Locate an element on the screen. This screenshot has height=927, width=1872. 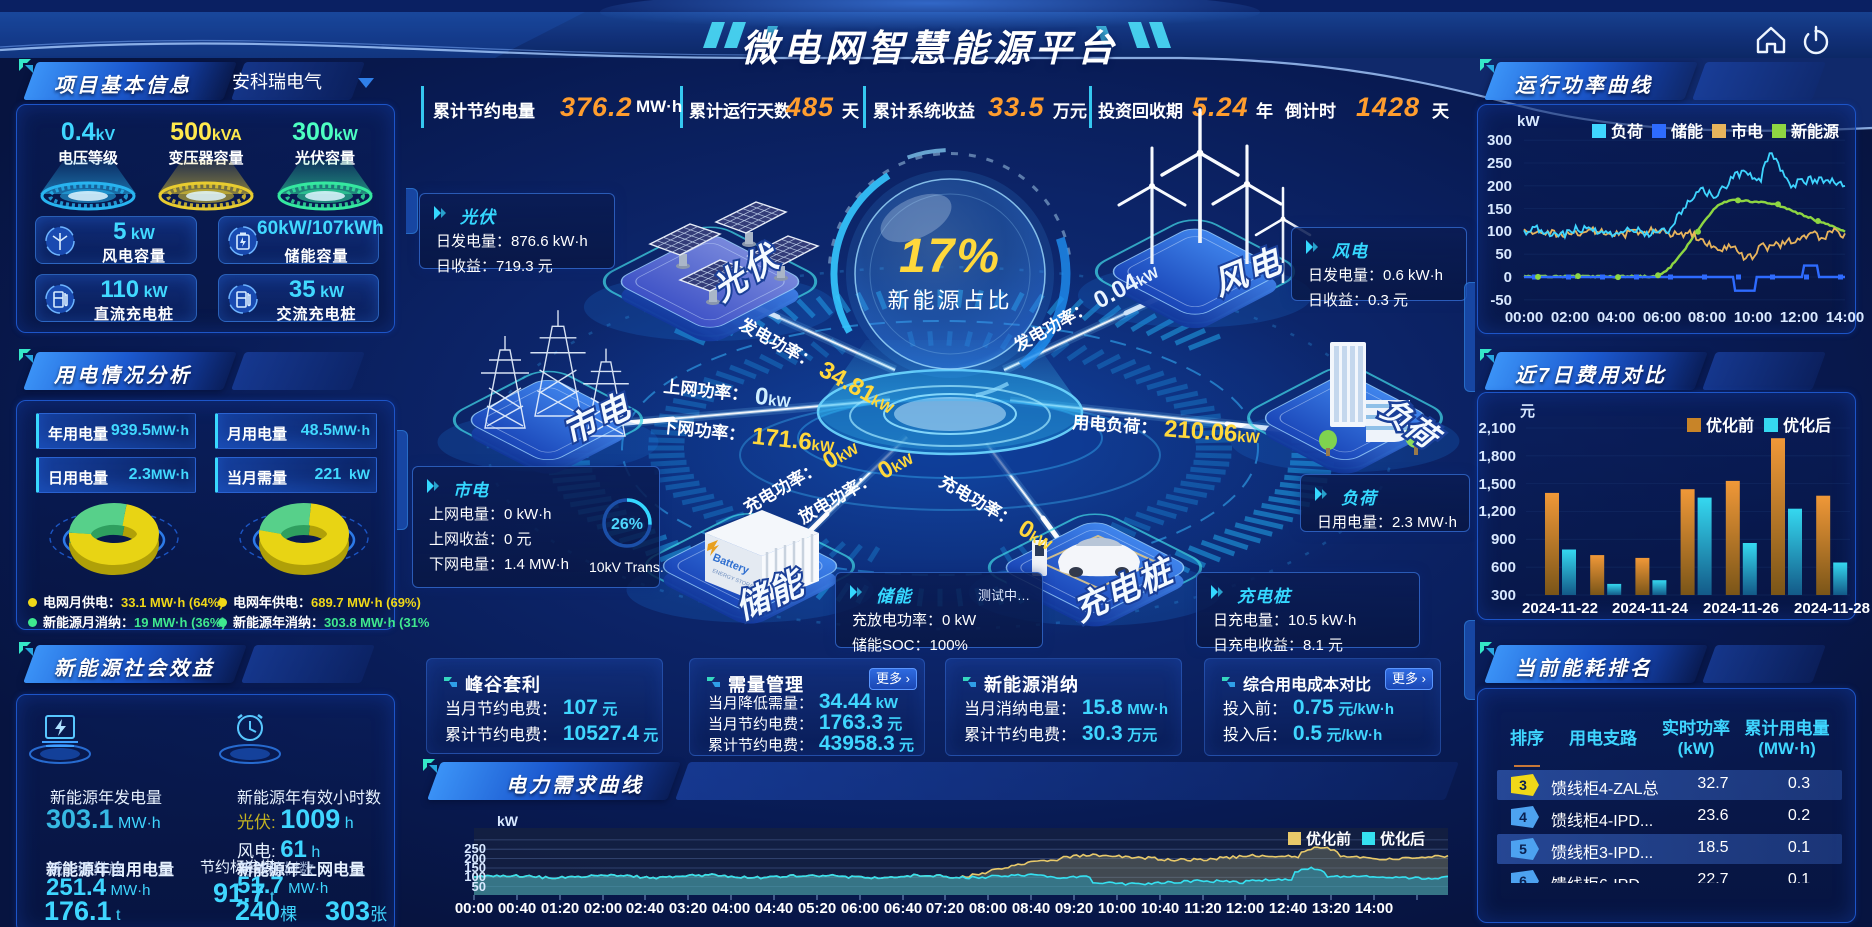
svg-text: 2,100 is located at coordinates (1497, 428).